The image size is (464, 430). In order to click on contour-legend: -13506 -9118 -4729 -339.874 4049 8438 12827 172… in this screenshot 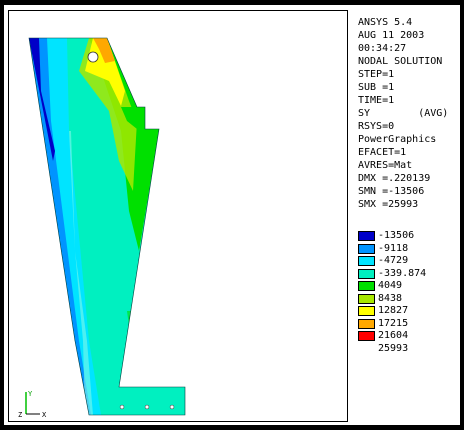, I will do `click(410, 293)`.